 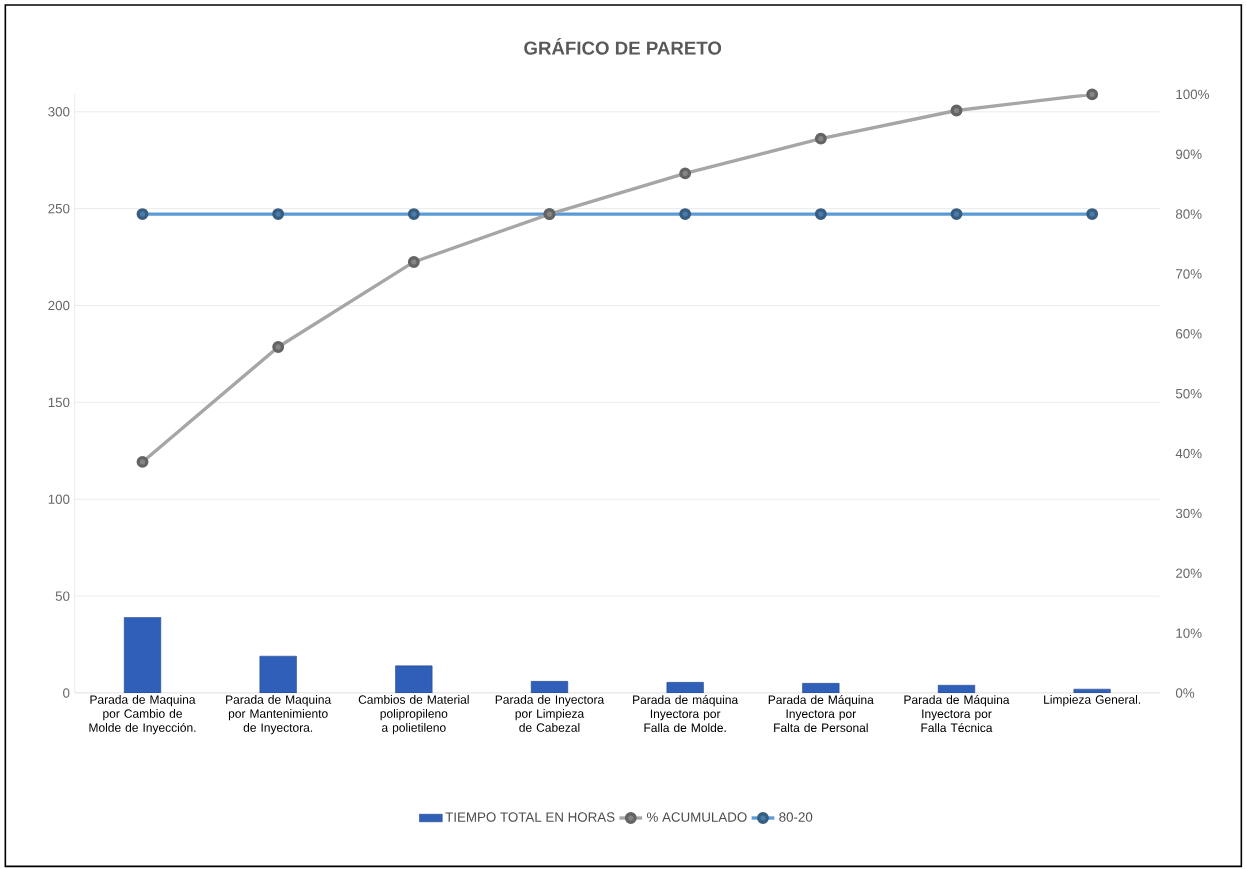 What do you see at coordinates (1188, 513) in the screenshot?
I see `y2-tick-label: 30%` at bounding box center [1188, 513].